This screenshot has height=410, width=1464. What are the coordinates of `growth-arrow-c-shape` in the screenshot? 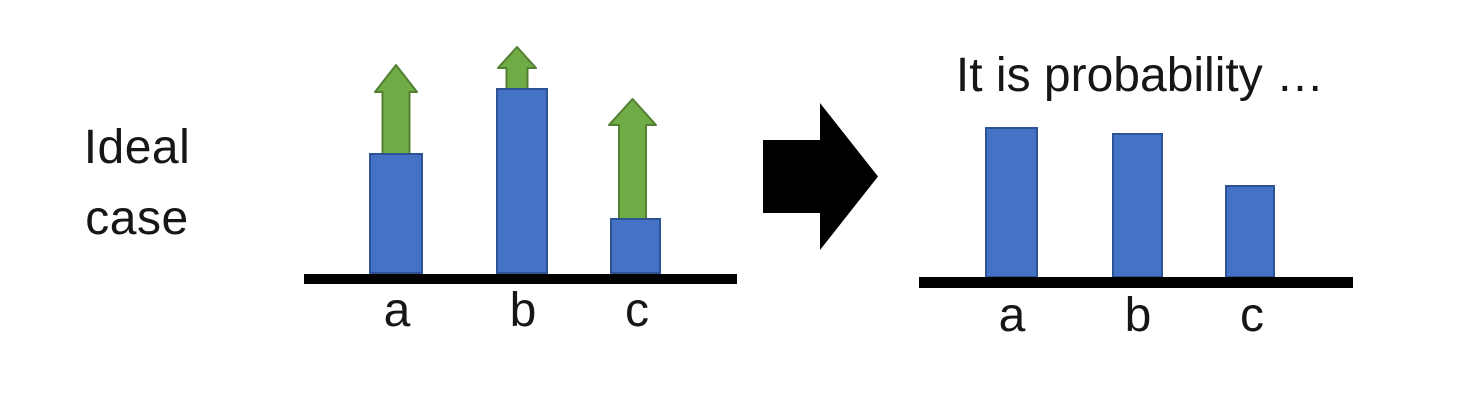 It's located at (632, 159).